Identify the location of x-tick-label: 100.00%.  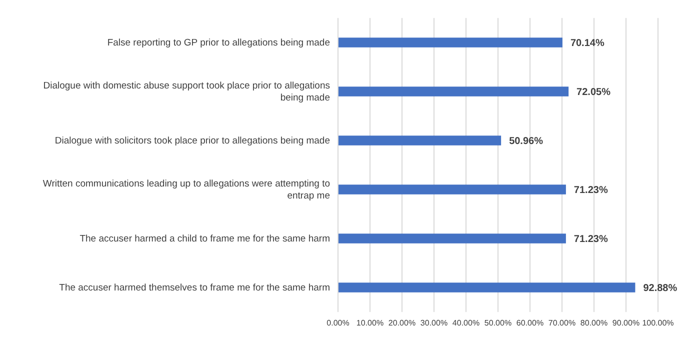
(658, 323).